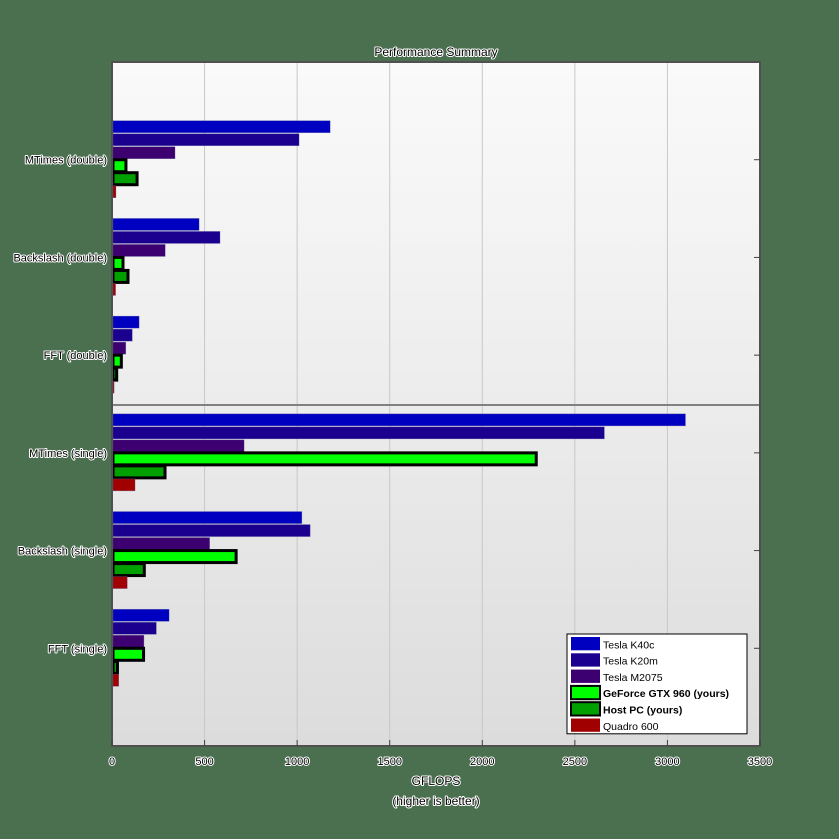 The height and width of the screenshot is (839, 839). What do you see at coordinates (112, 762) in the screenshot?
I see `x-tick-label: 0` at bounding box center [112, 762].